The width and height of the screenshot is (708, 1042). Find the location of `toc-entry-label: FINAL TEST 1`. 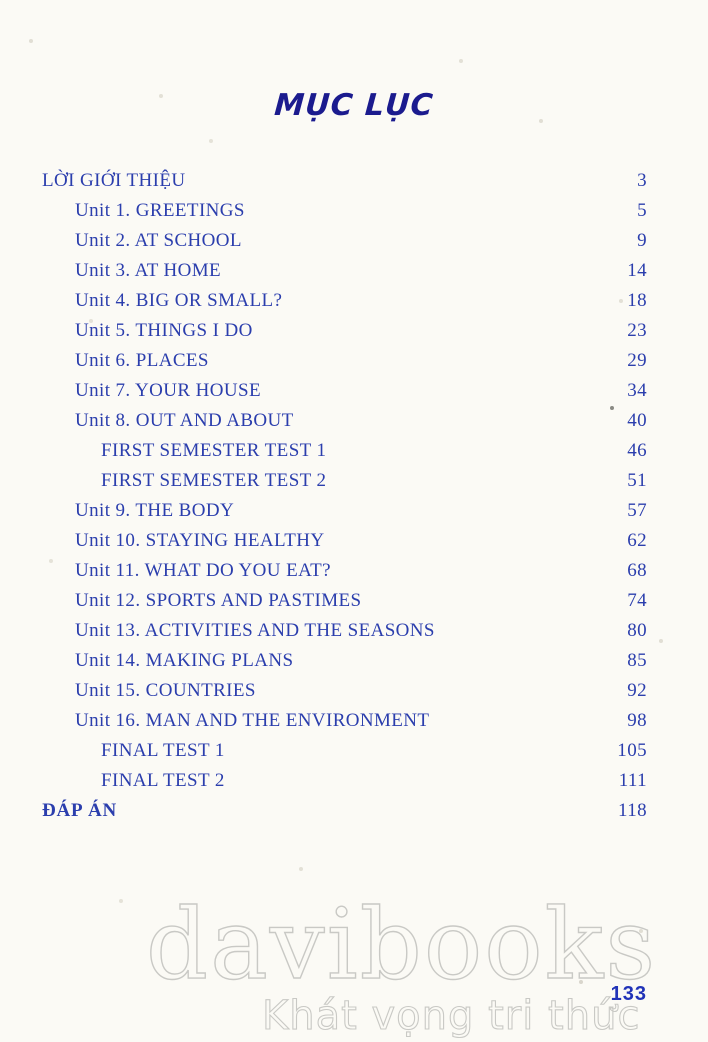

toc-entry-label: FINAL TEST 1 is located at coordinates (163, 750).